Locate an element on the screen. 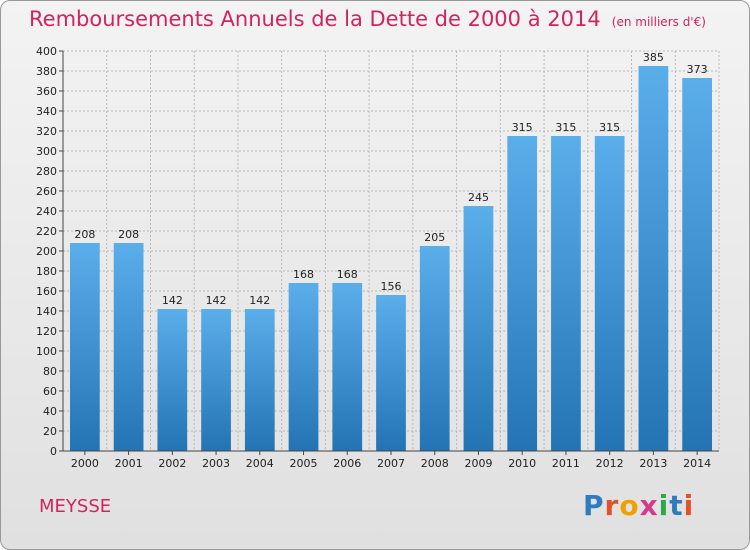  x-tick-label: 2007 is located at coordinates (391, 463).